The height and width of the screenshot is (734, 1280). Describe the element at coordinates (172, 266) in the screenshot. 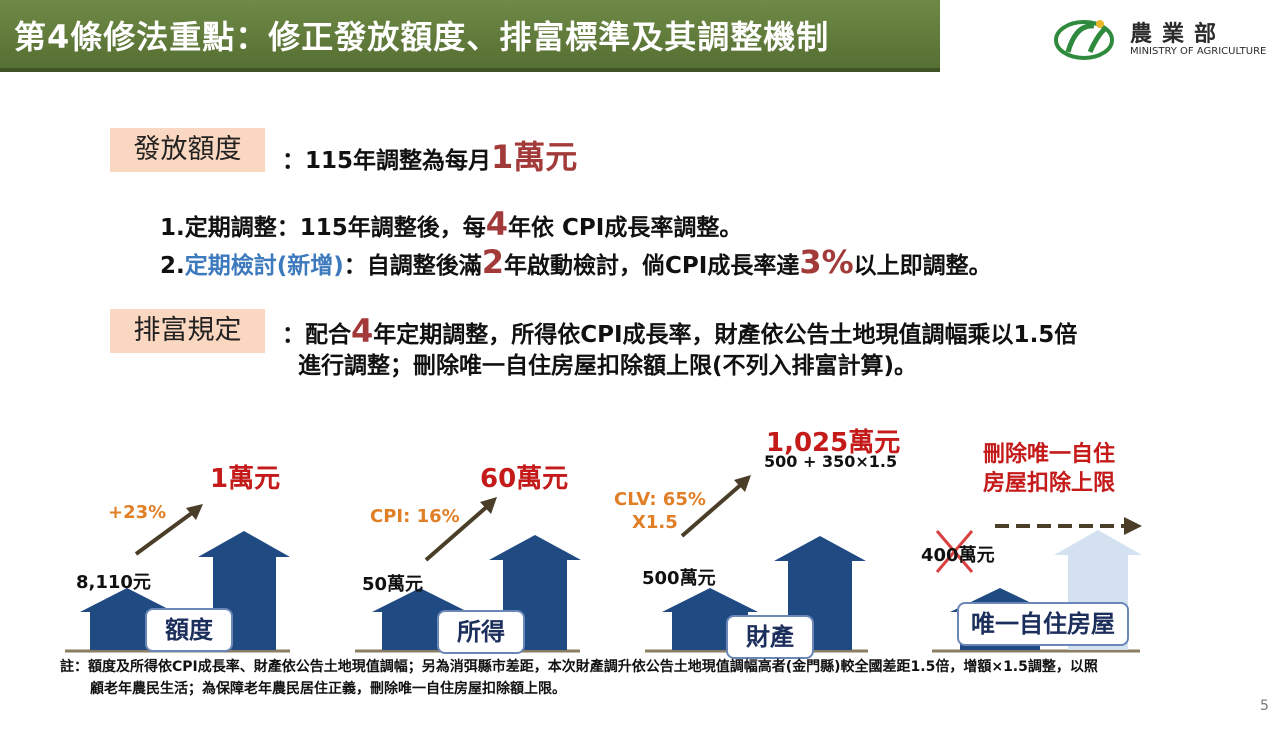

I see `item-number: 2.` at that location.